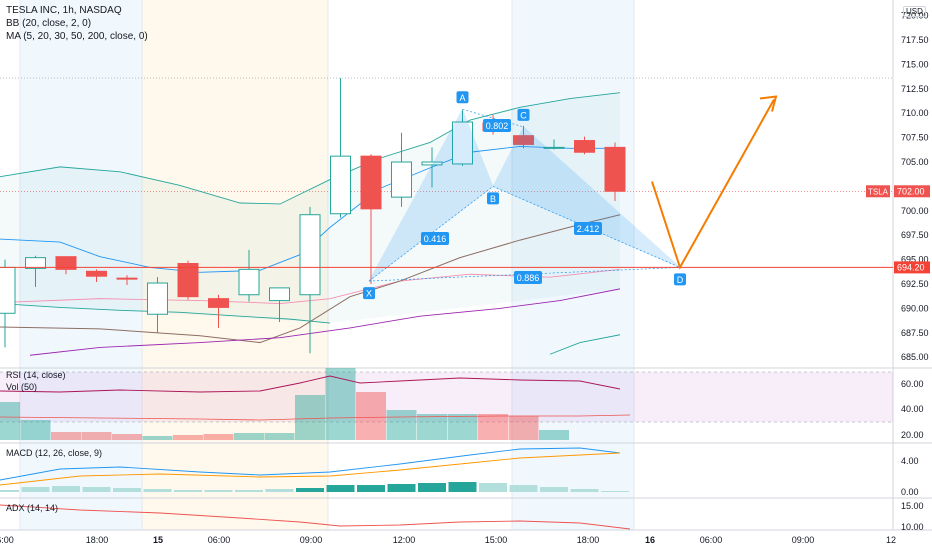 This screenshot has width=932, height=550. I want to click on price-axis-label: 720.00, so click(915, 16).